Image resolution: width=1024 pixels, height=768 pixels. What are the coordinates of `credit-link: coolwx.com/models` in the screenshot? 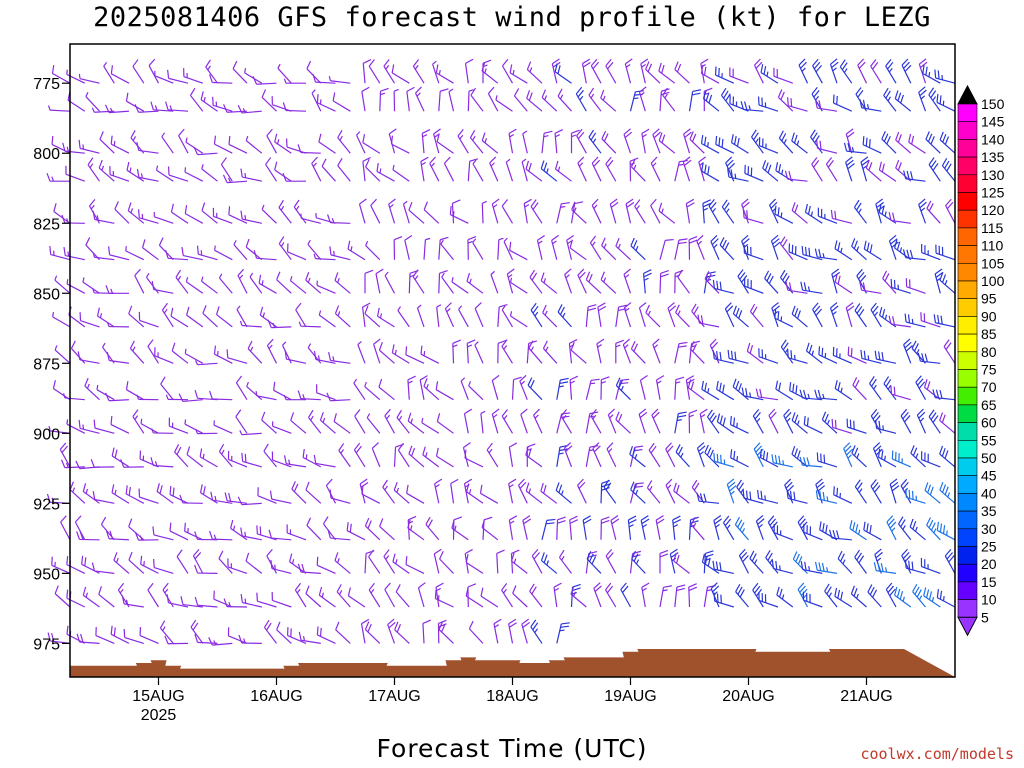 It's located at (937, 754).